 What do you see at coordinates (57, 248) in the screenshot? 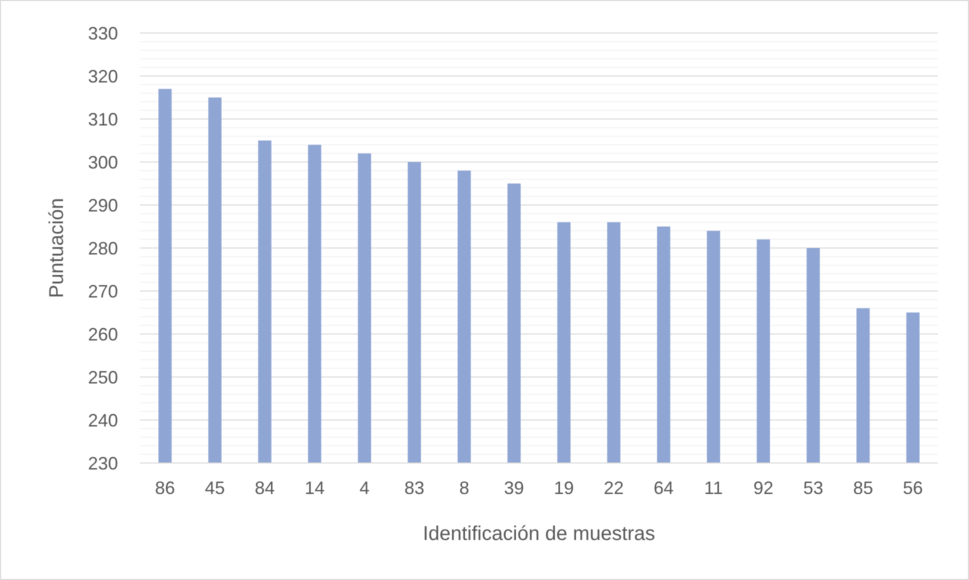
I see `y-axis-title: Puntuación` at bounding box center [57, 248].